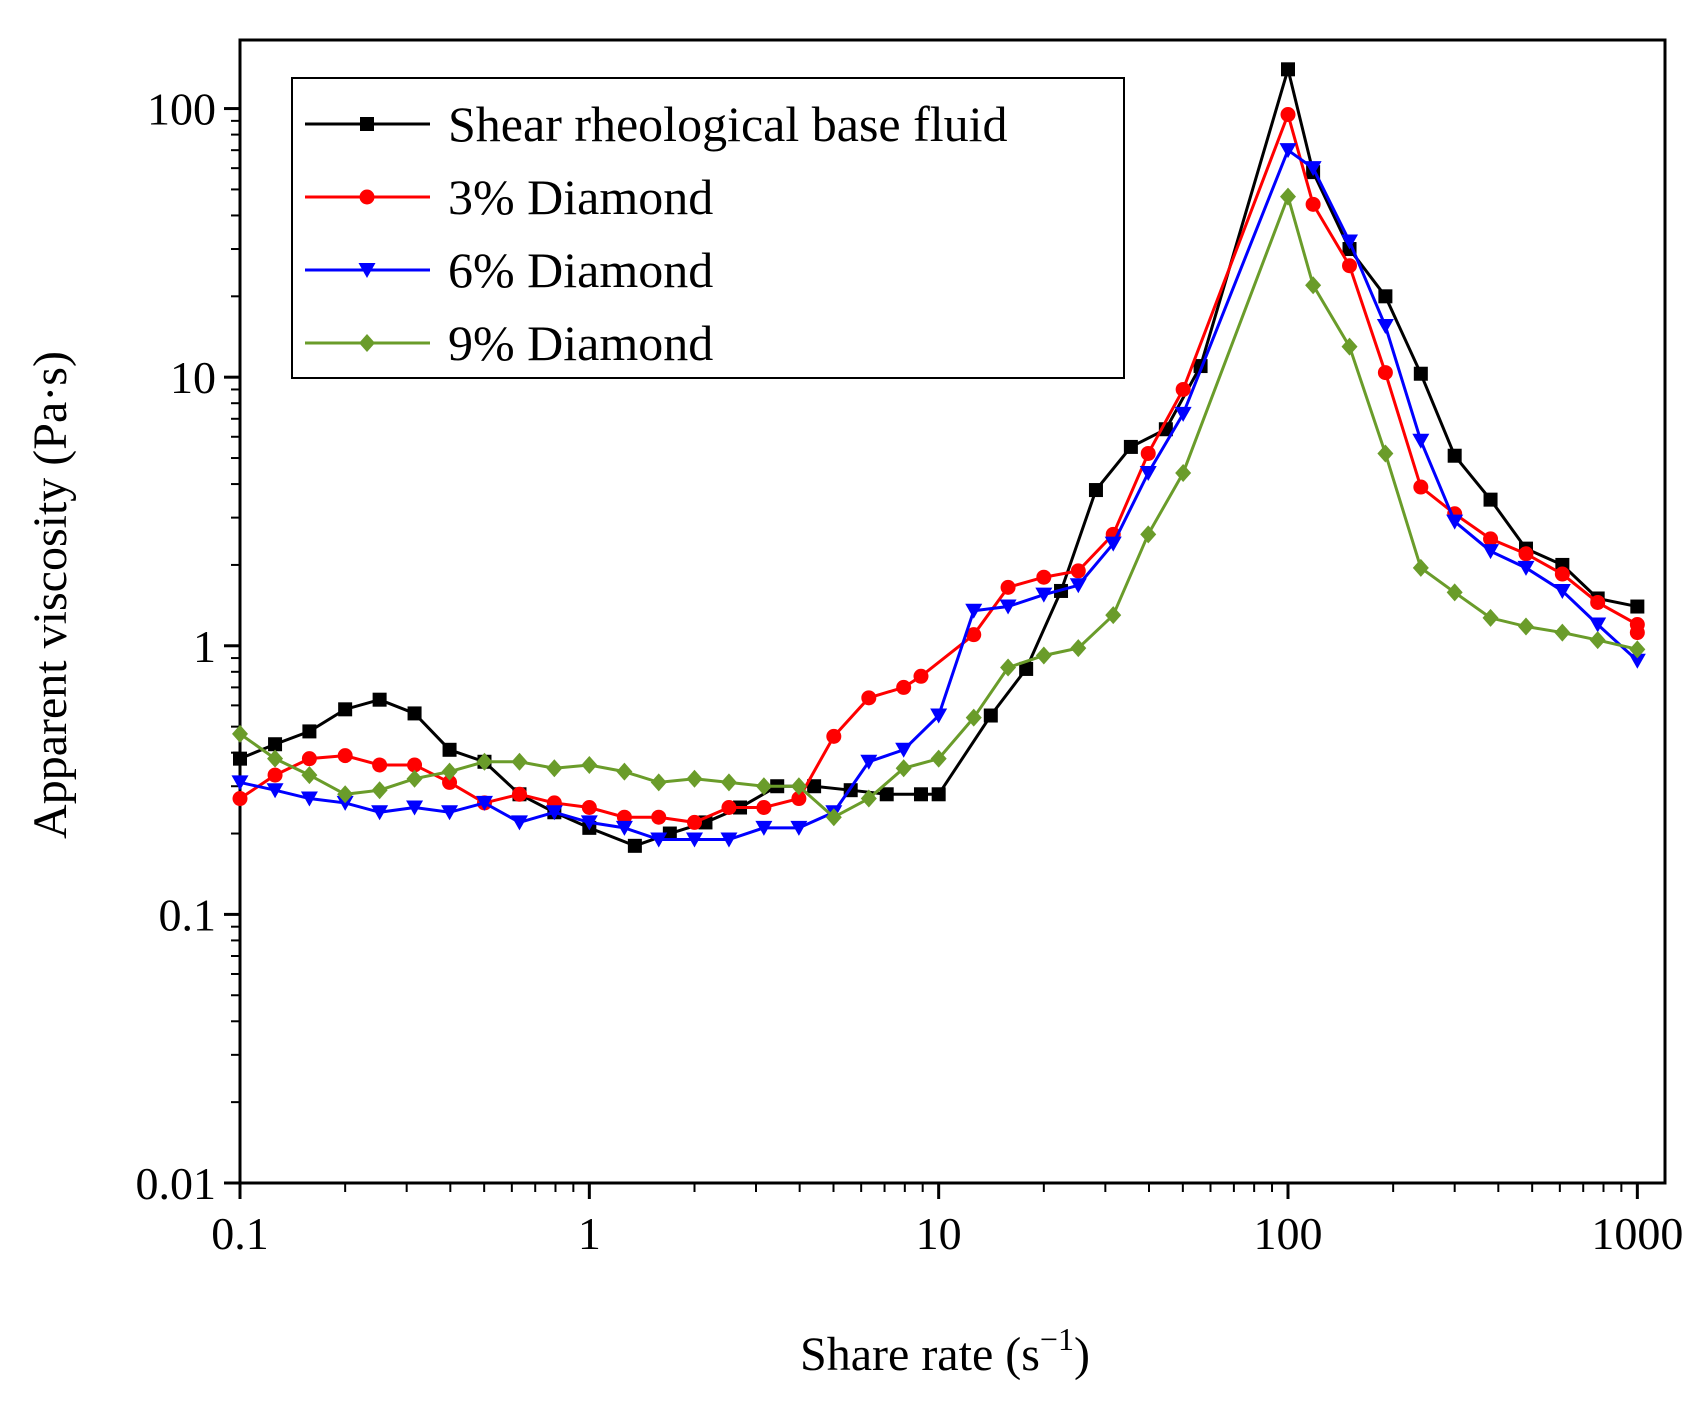 This screenshot has width=1702, height=1410. I want to click on legend-item: 6% Diamond, so click(509, 270).